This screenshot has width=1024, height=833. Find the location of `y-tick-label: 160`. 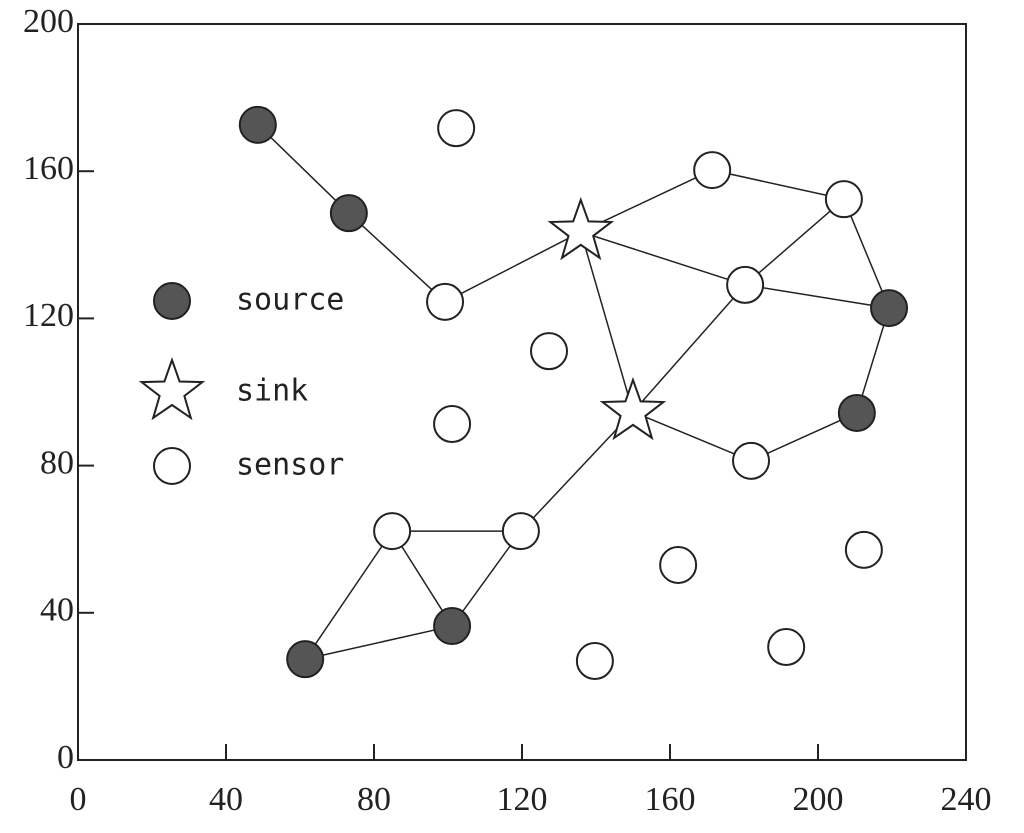

y-tick-label: 160 is located at coordinates (48, 168).